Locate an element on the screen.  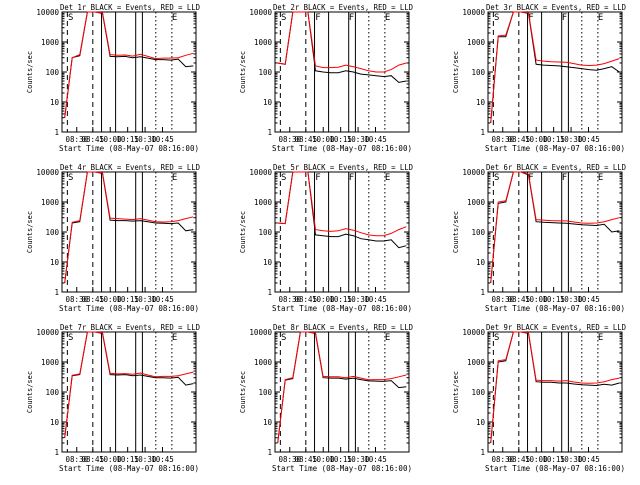
panel-title: Det 2r BLACK = Events, RED = LLD is located at coordinates (343, 7).